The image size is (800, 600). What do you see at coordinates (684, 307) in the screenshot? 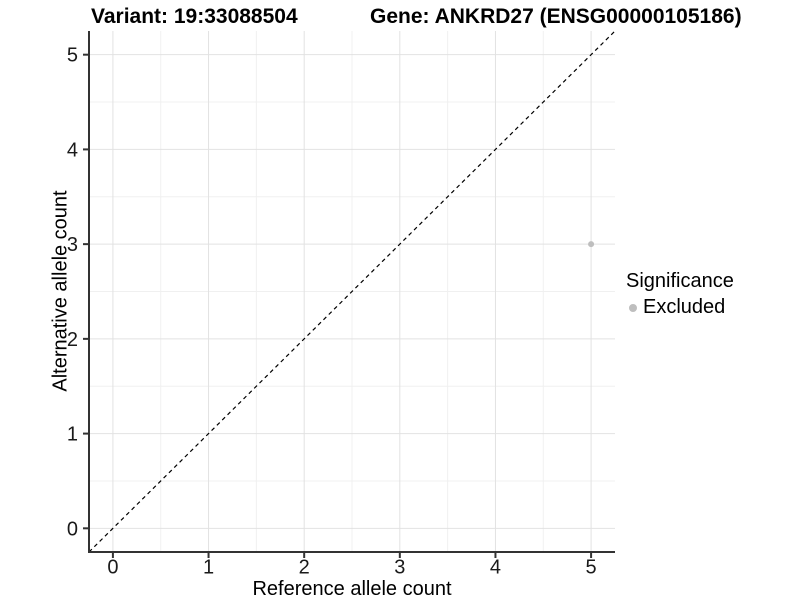
I see `legend-entry-label: Excluded` at bounding box center [684, 307].